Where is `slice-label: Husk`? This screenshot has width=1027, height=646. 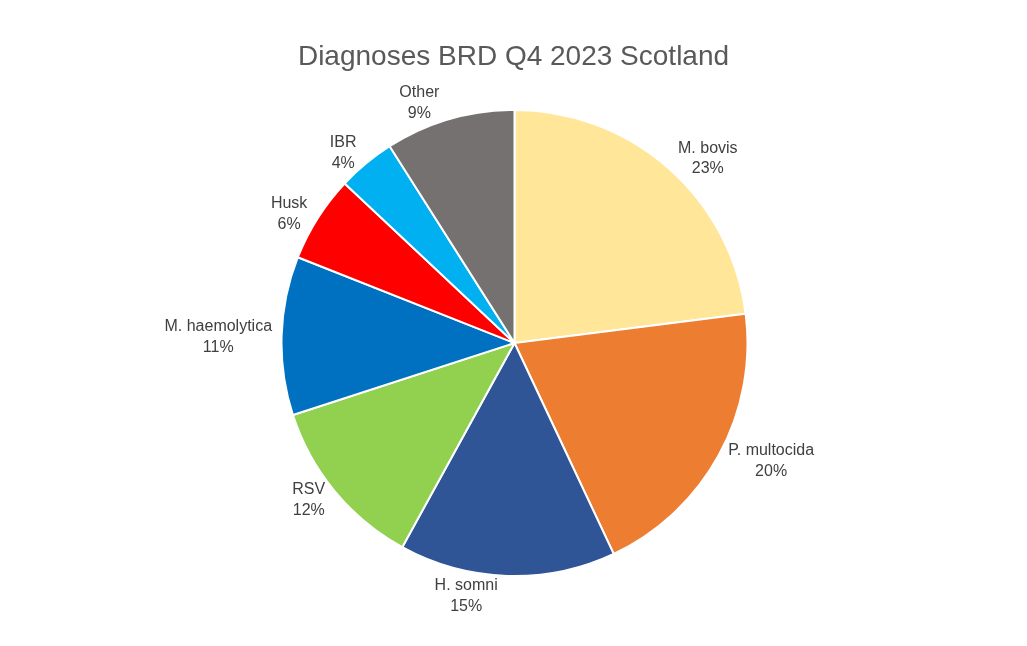
slice-label: Husk is located at coordinates (289, 202).